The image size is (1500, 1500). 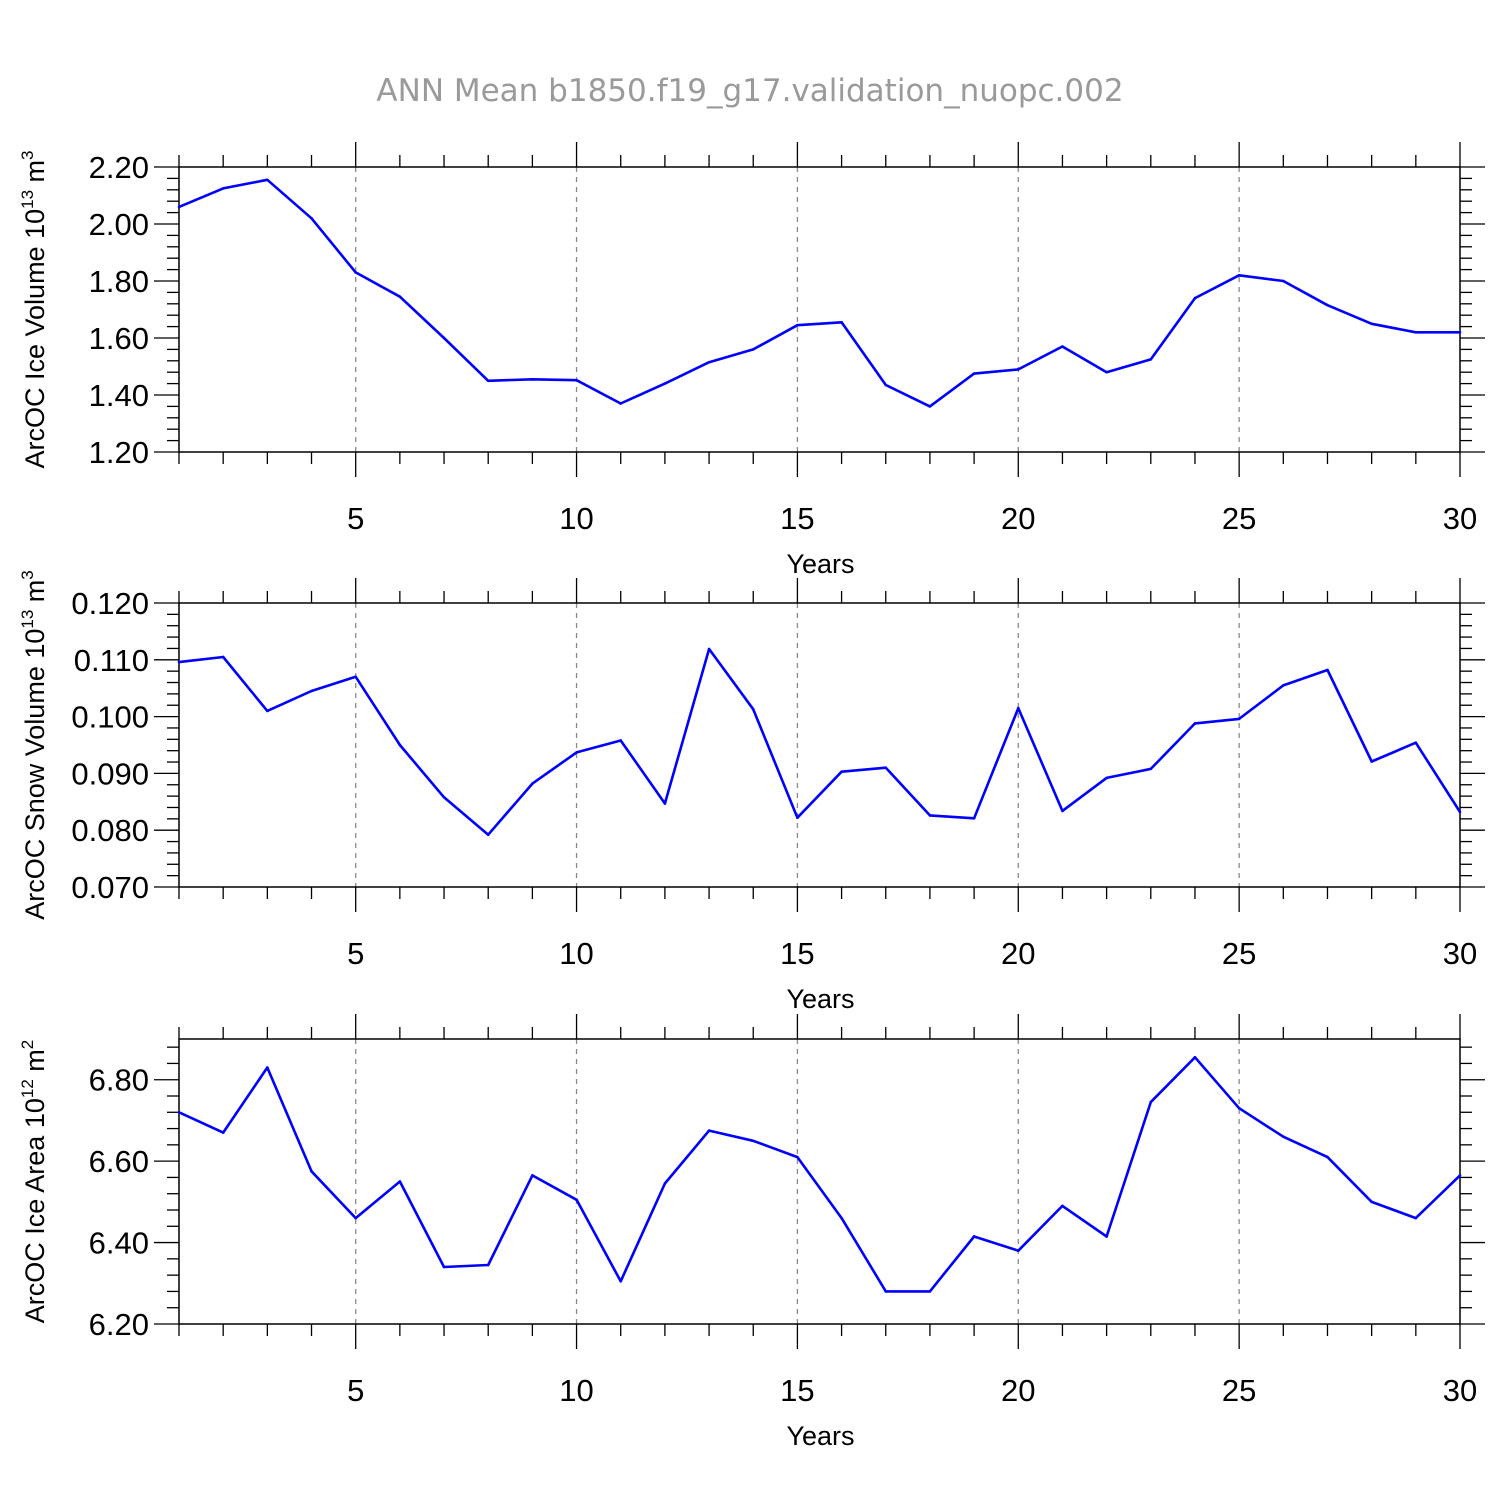 What do you see at coordinates (111, 660) in the screenshot?
I see `y-tick-label: 0.110` at bounding box center [111, 660].